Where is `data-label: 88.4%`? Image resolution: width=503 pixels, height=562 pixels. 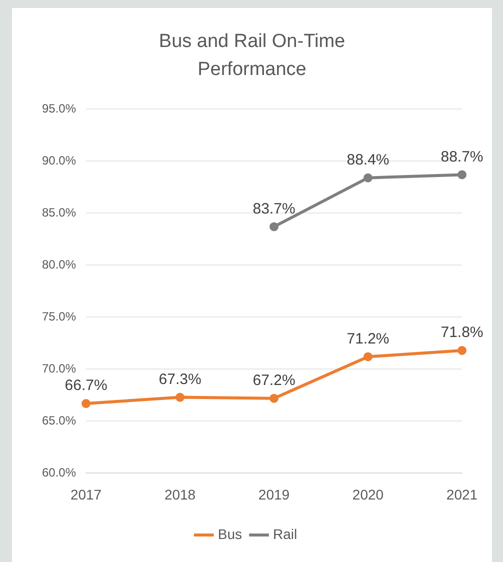
data-label: 88.4% is located at coordinates (368, 159).